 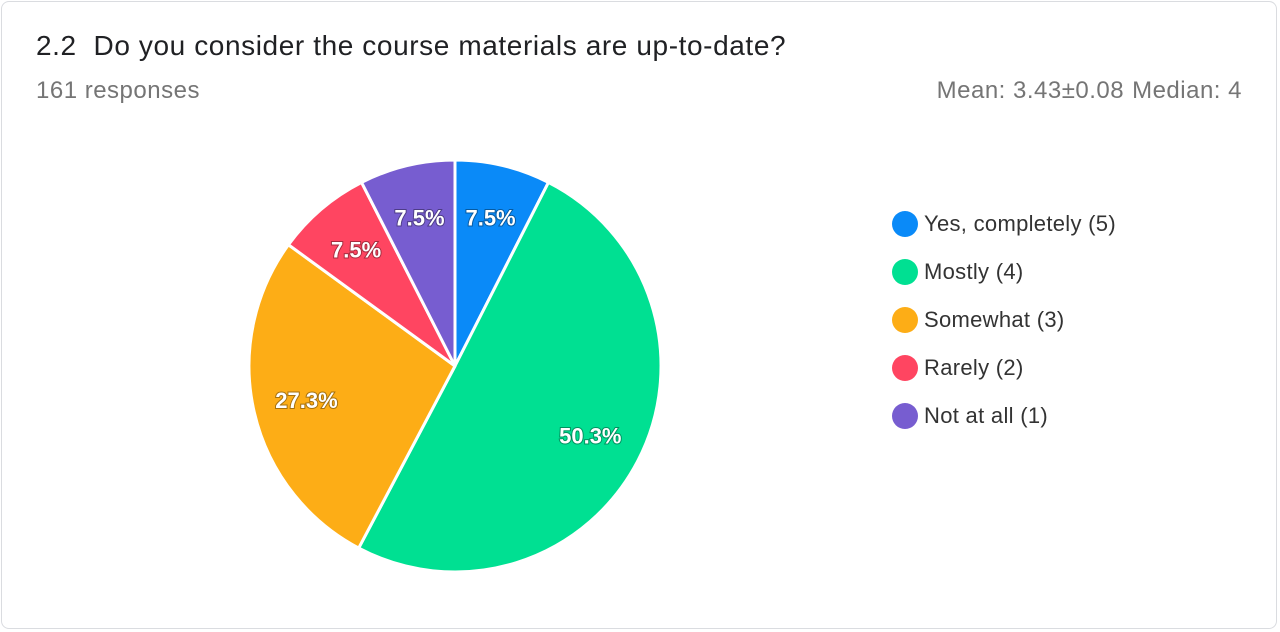 I want to click on legend-item: Rarely (2), so click(x=1004, y=368).